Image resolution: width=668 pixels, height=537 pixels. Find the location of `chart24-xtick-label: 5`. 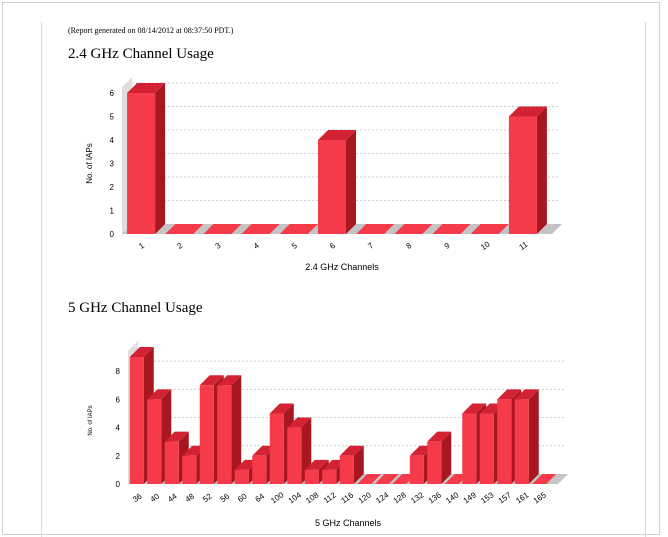

chart24-xtick-label: 5 is located at coordinates (294, 246).